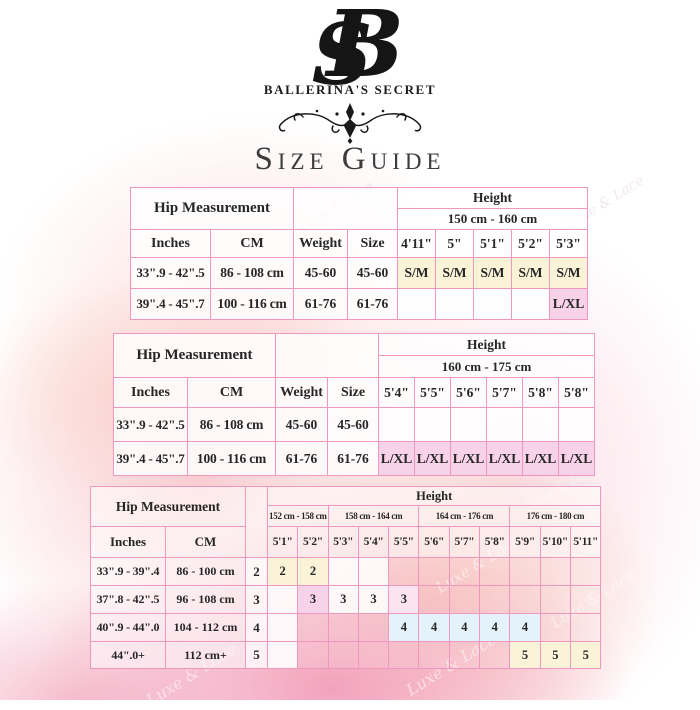 The width and height of the screenshot is (700, 710). Describe the element at coordinates (464, 542) in the screenshot. I see `height-col-header: 5'7"` at that location.